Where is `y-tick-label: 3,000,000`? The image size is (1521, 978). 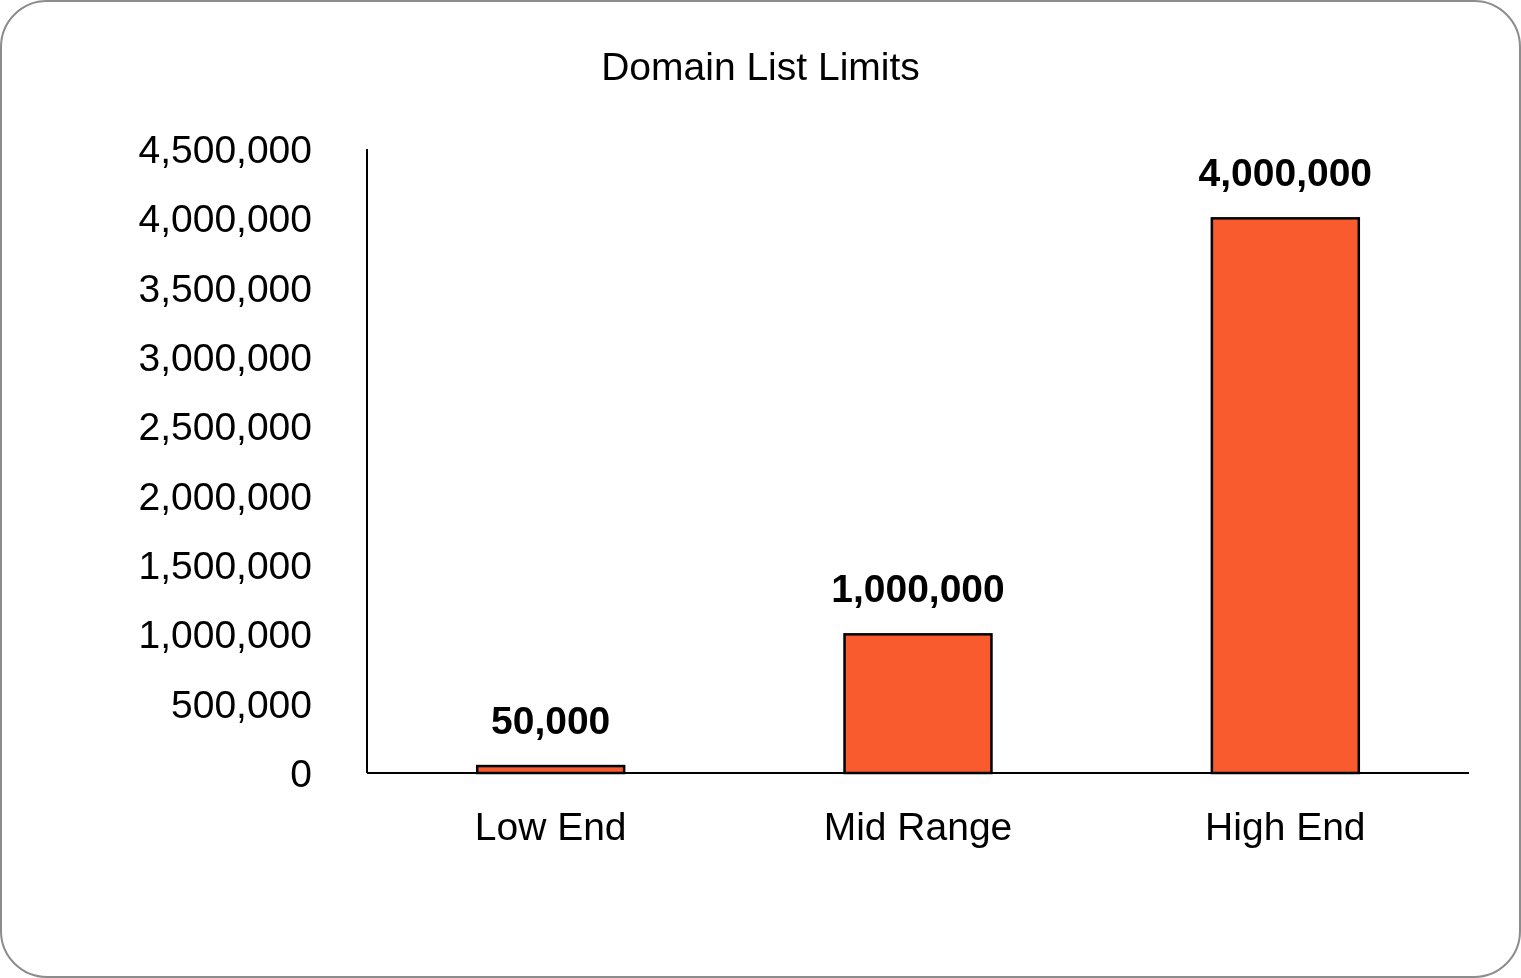 y-tick-label: 3,000,000 is located at coordinates (225, 358).